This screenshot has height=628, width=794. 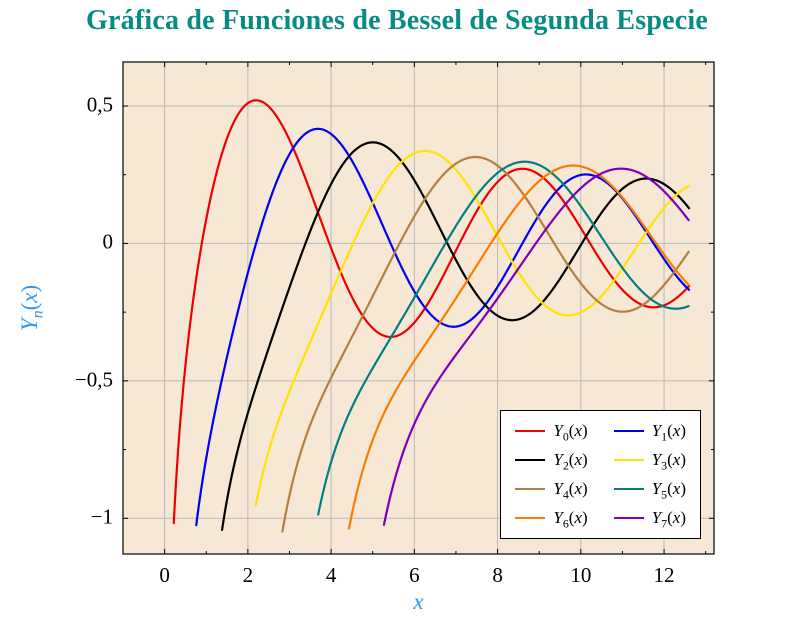 I want to click on legend-label: Y0(x), so click(x=570, y=432).